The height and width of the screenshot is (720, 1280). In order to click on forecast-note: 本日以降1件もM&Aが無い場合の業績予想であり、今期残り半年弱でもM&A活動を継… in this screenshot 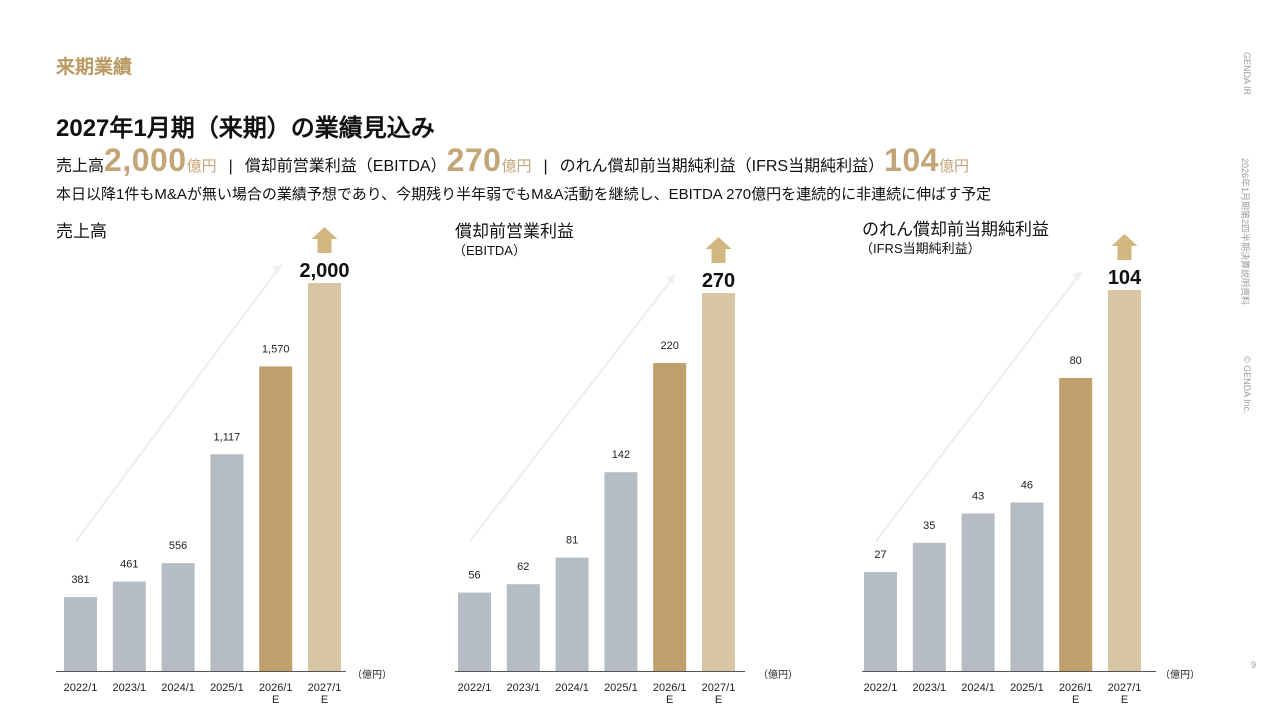, I will do `click(524, 194)`.